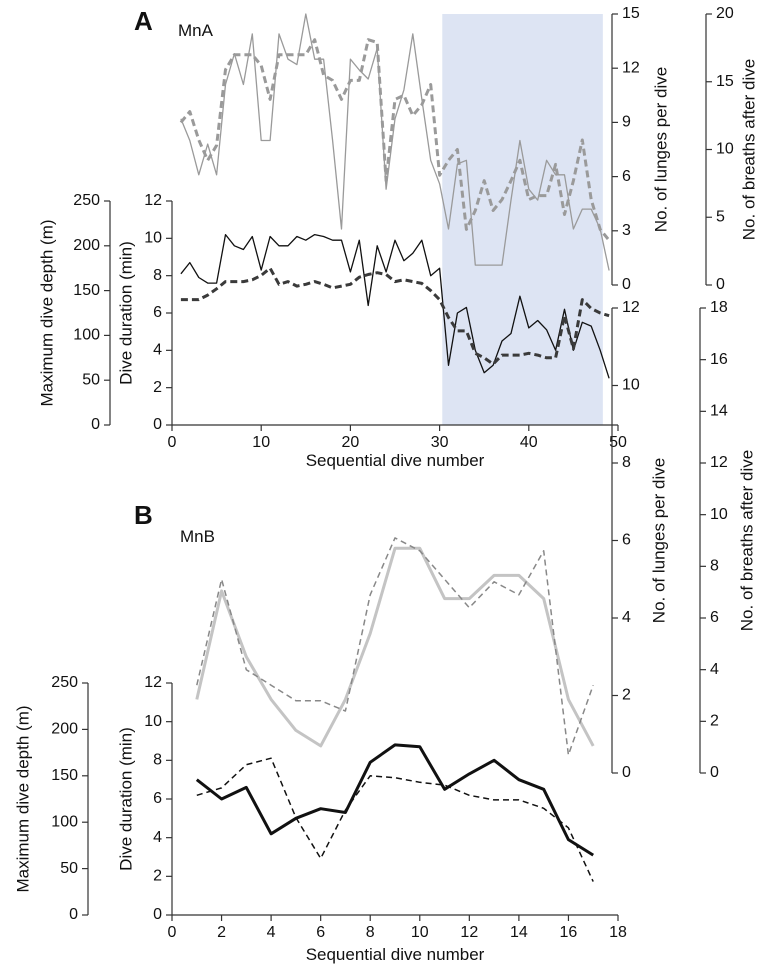  What do you see at coordinates (719, 359) in the screenshot?
I see `tick-label: 16` at bounding box center [719, 359].